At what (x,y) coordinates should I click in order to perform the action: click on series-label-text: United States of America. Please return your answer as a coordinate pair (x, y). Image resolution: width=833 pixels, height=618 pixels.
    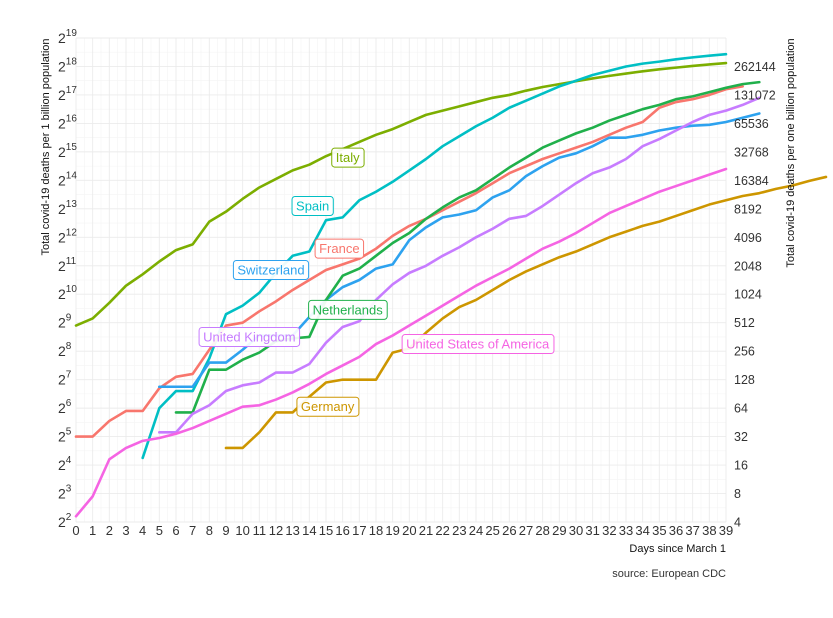
    Looking at the image, I should click on (478, 344).